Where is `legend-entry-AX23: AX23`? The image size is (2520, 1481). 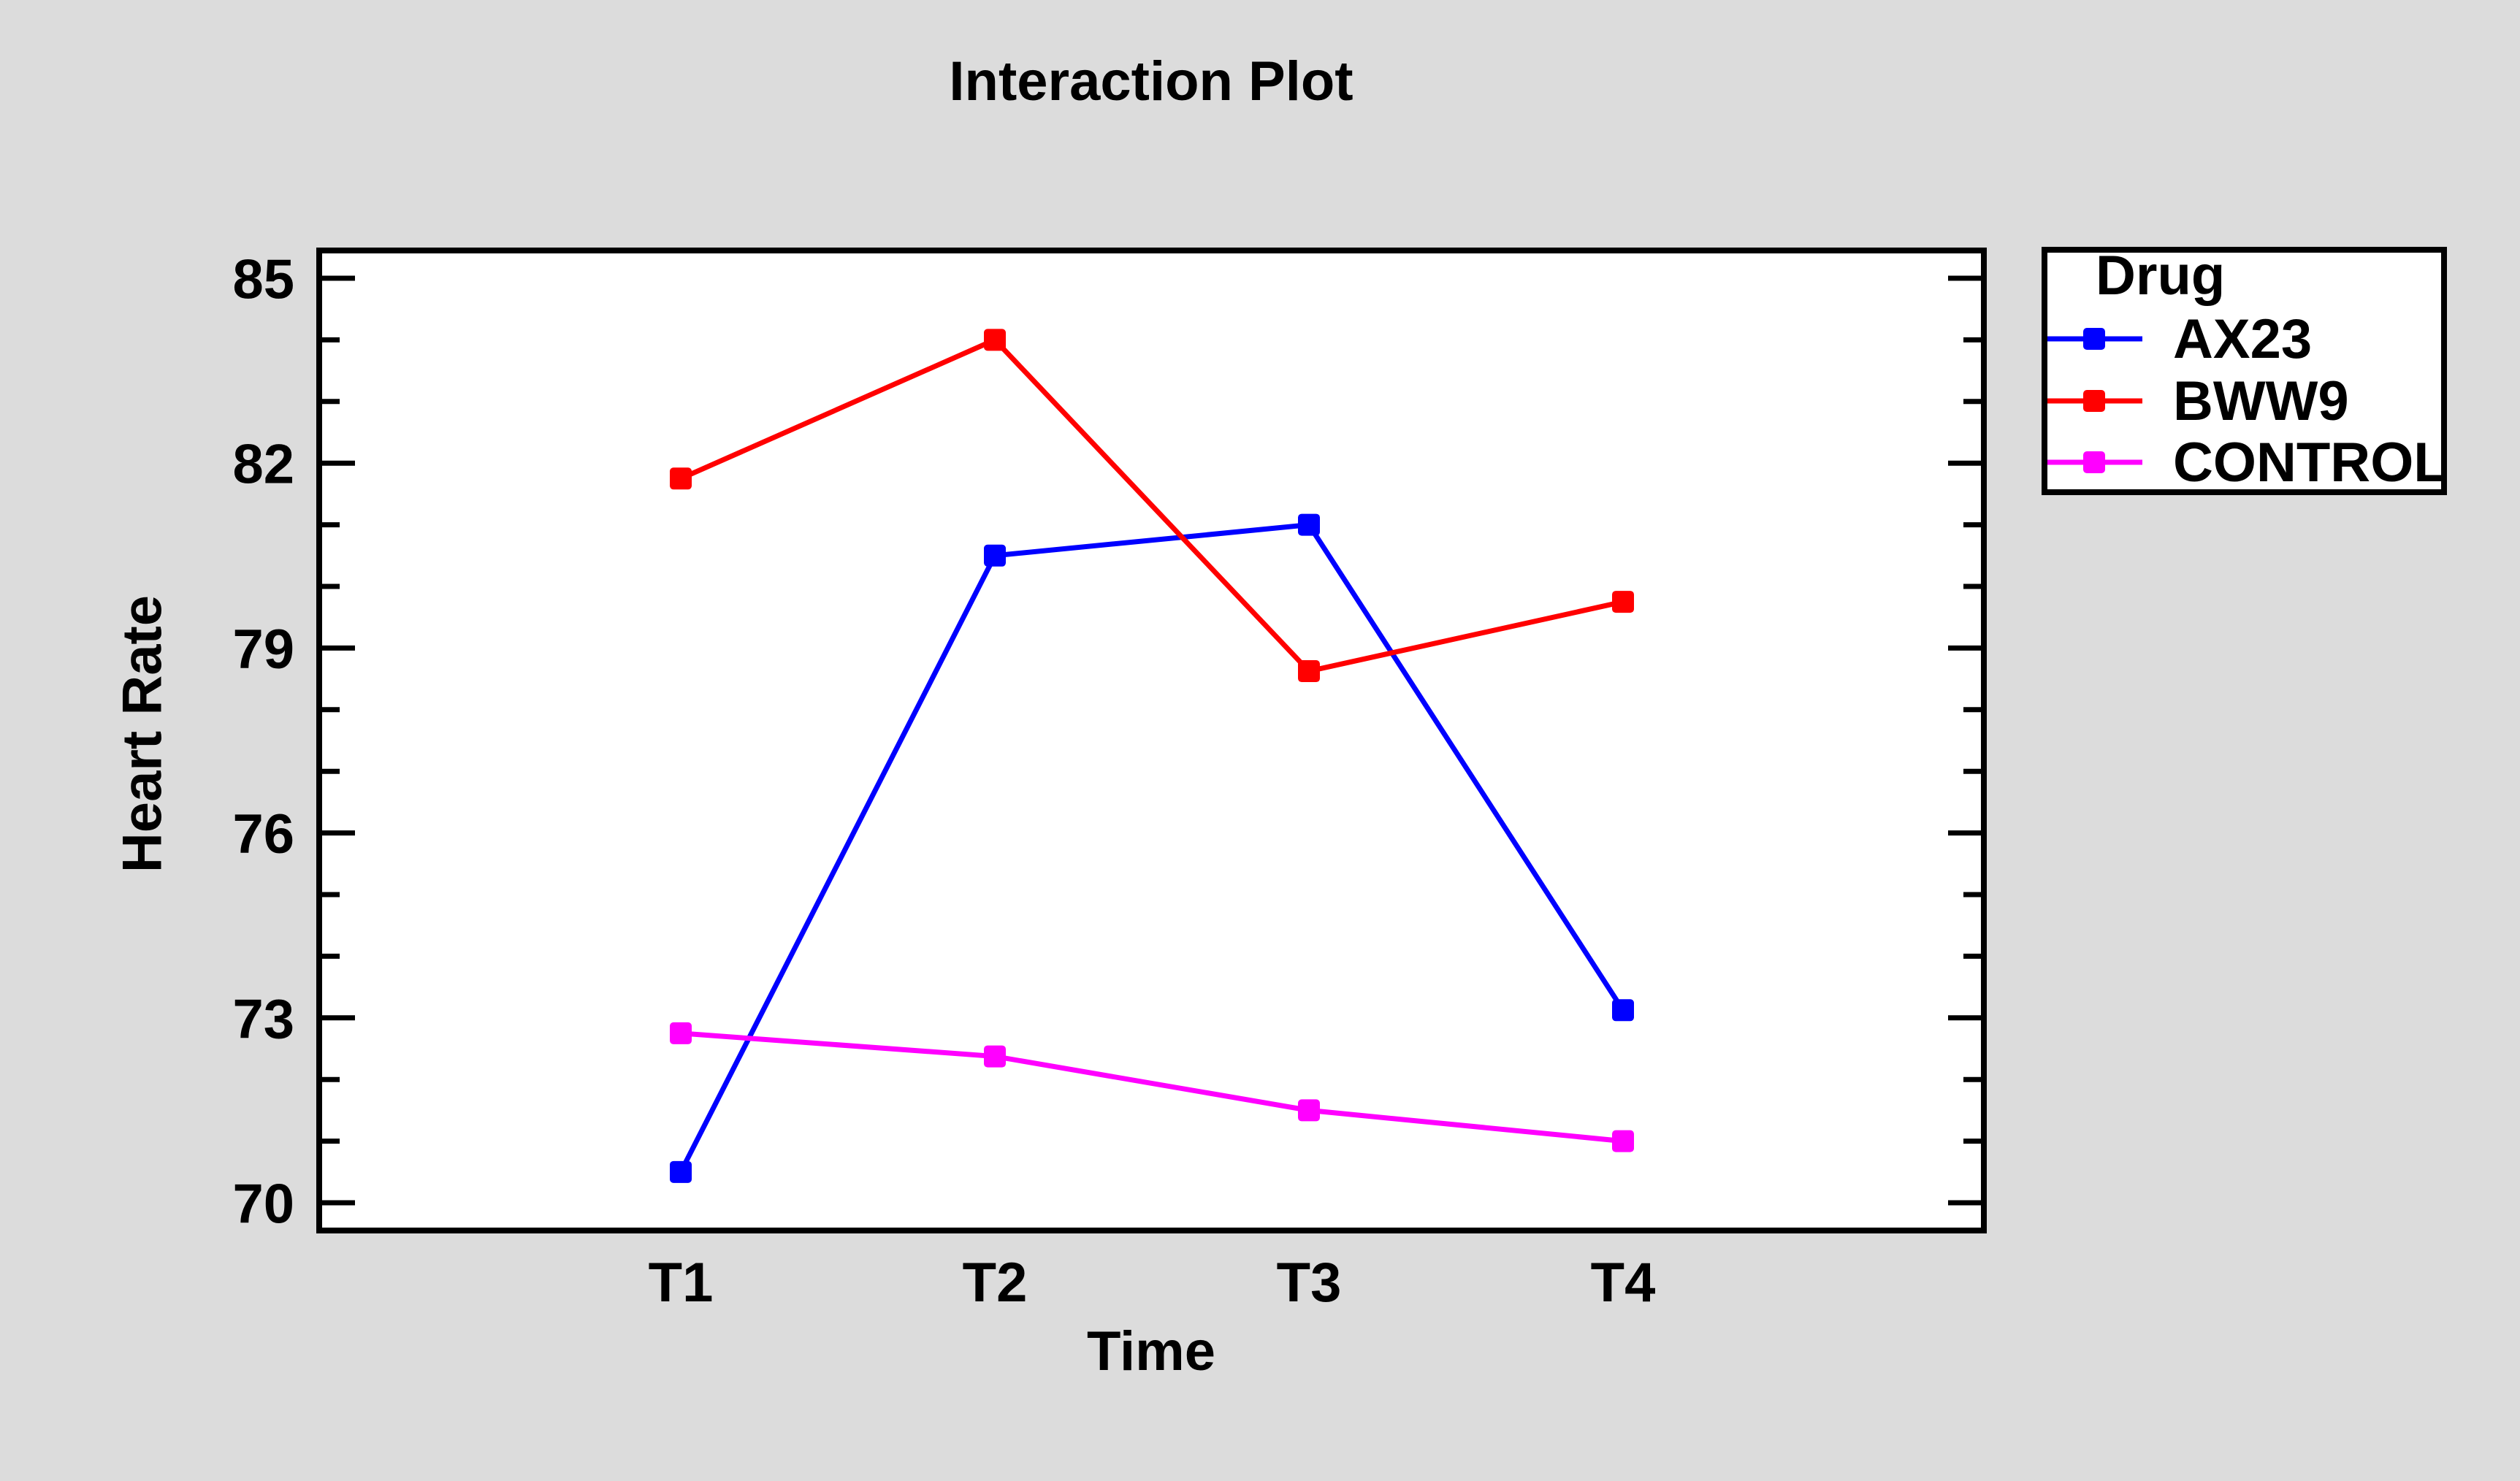 legend-entry-AX23: AX23 is located at coordinates (2244, 339).